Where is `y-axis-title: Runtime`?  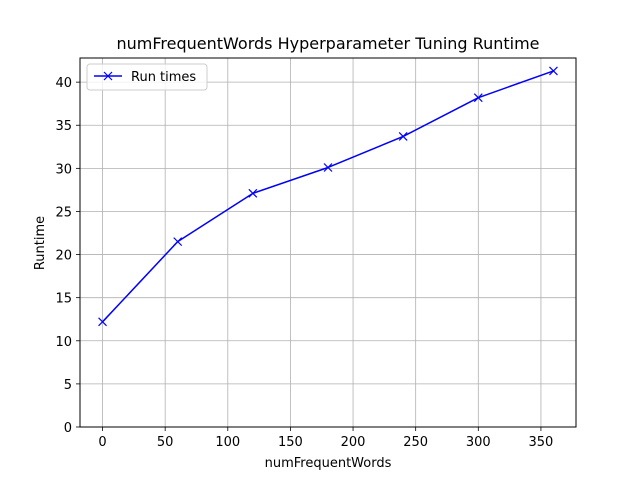
y-axis-title: Runtime is located at coordinates (40, 243).